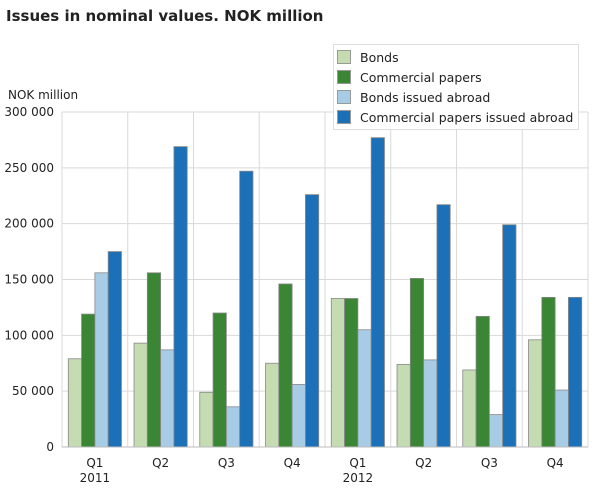 This screenshot has width=610, height=488. What do you see at coordinates (29, 335) in the screenshot?
I see `y-tick-label: 100 000` at bounding box center [29, 335].